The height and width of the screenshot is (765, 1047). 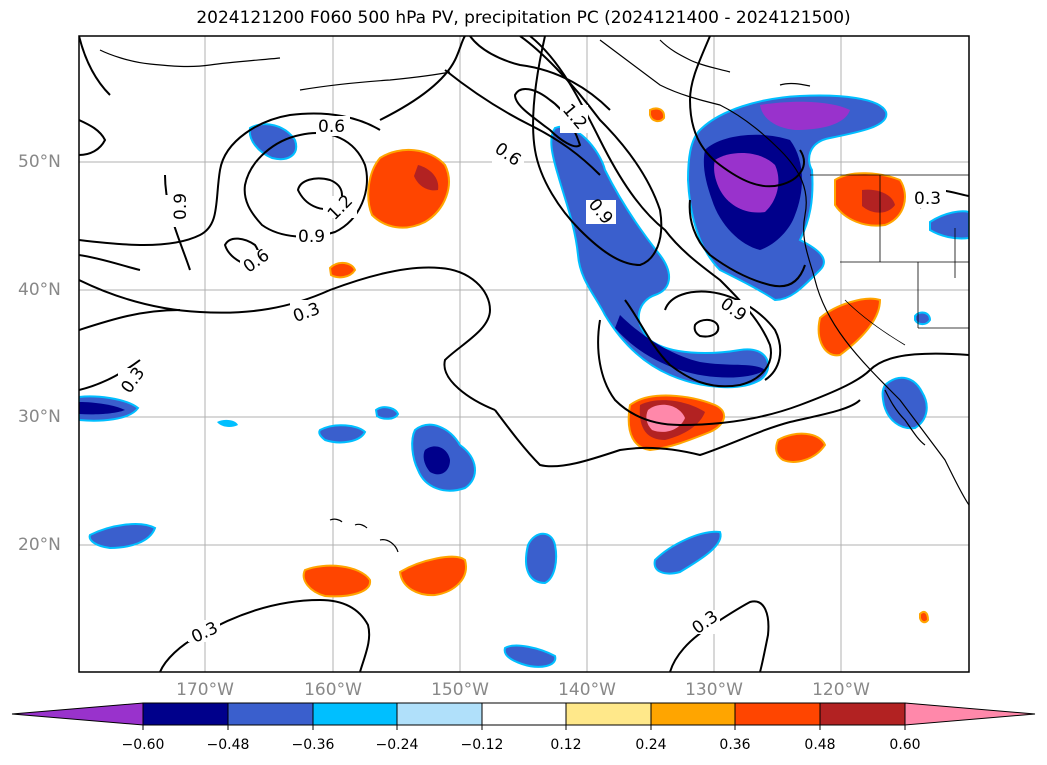 I want to click on pos-area-southeast, so click(x=801, y=447).